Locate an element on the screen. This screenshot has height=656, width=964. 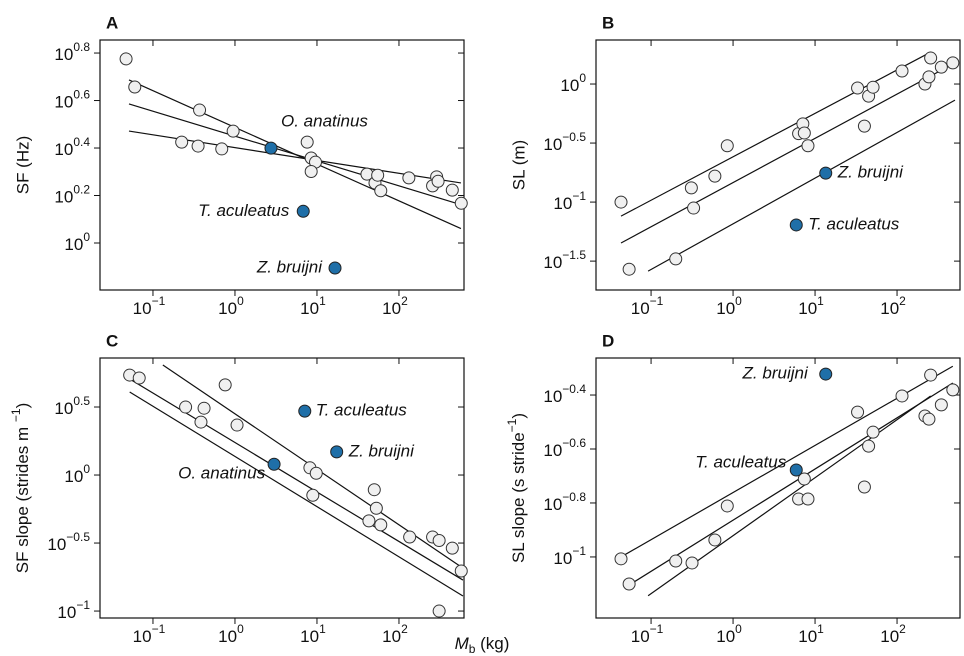
y-tick-label: 10⁰ is located at coordinates (77, 474).